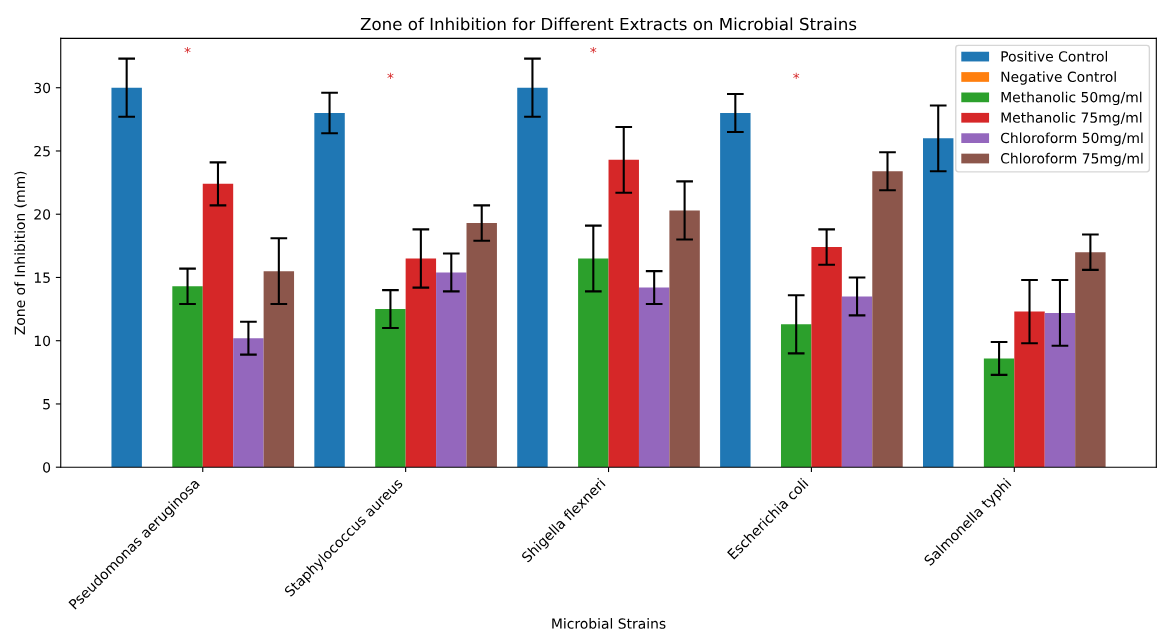 This screenshot has height=640, width=1168. Describe the element at coordinates (1071, 159) in the screenshot. I see `legend-label: Chloroform 75mg/ml` at that location.